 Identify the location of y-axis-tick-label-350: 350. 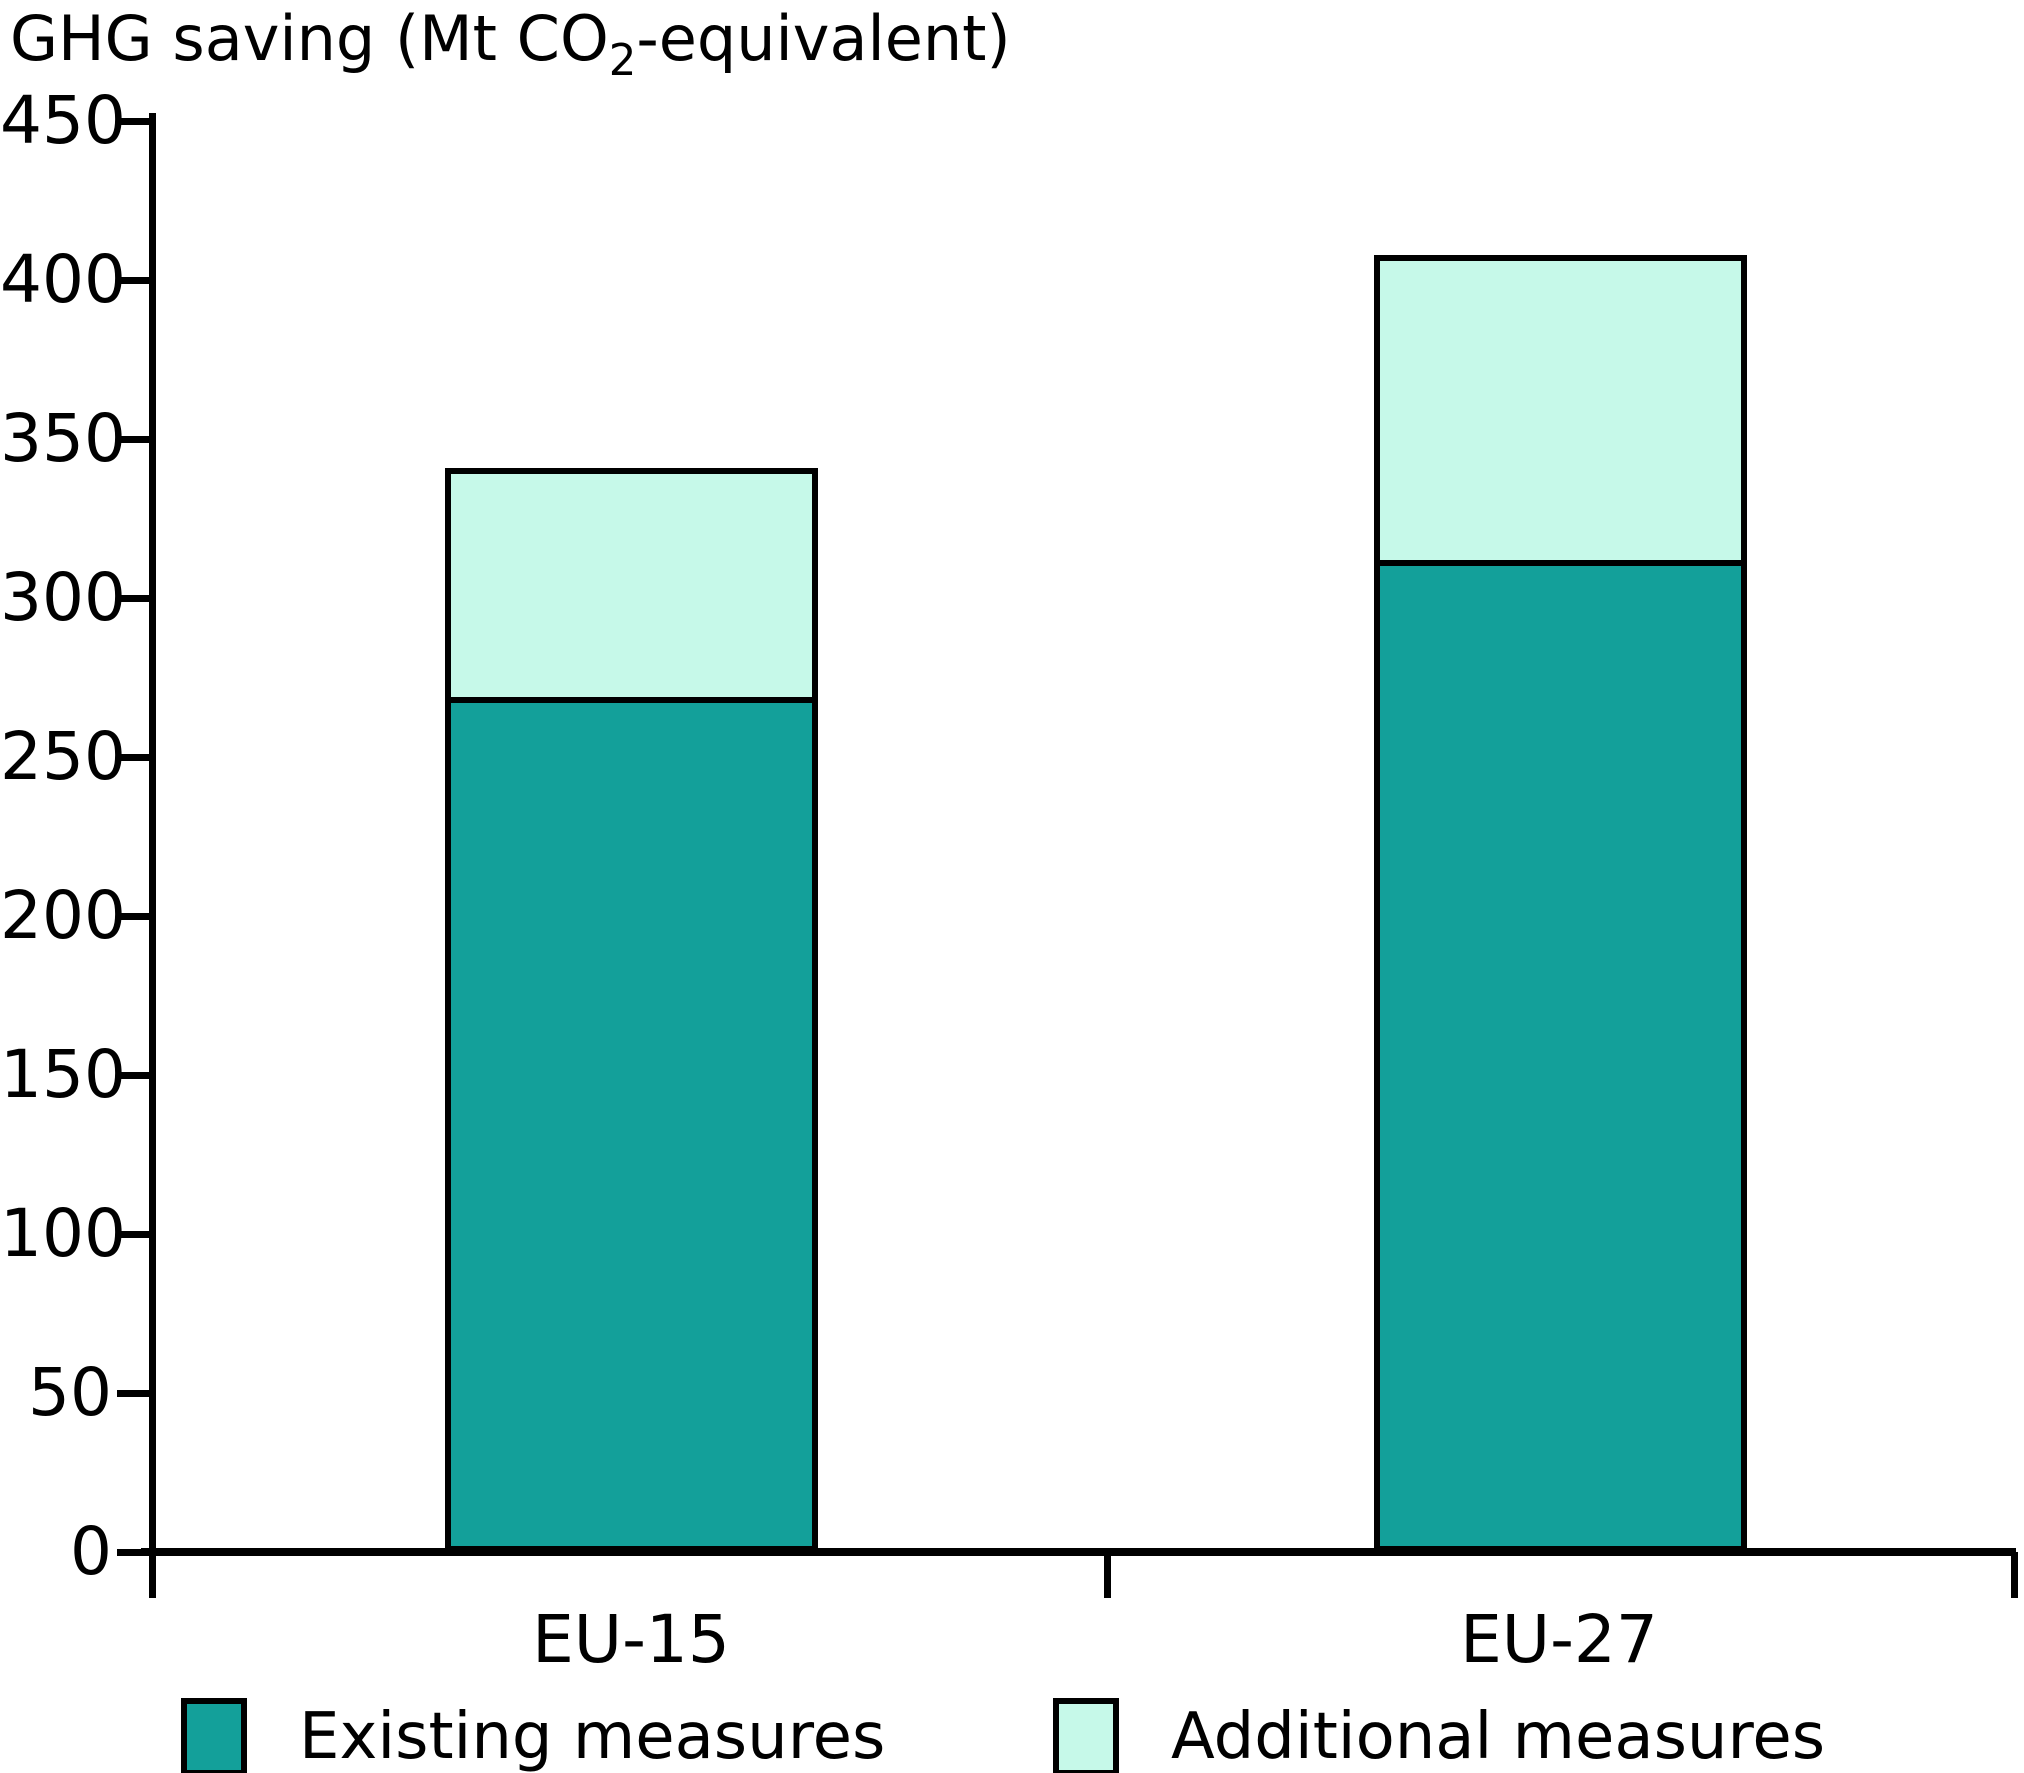
(63, 438).